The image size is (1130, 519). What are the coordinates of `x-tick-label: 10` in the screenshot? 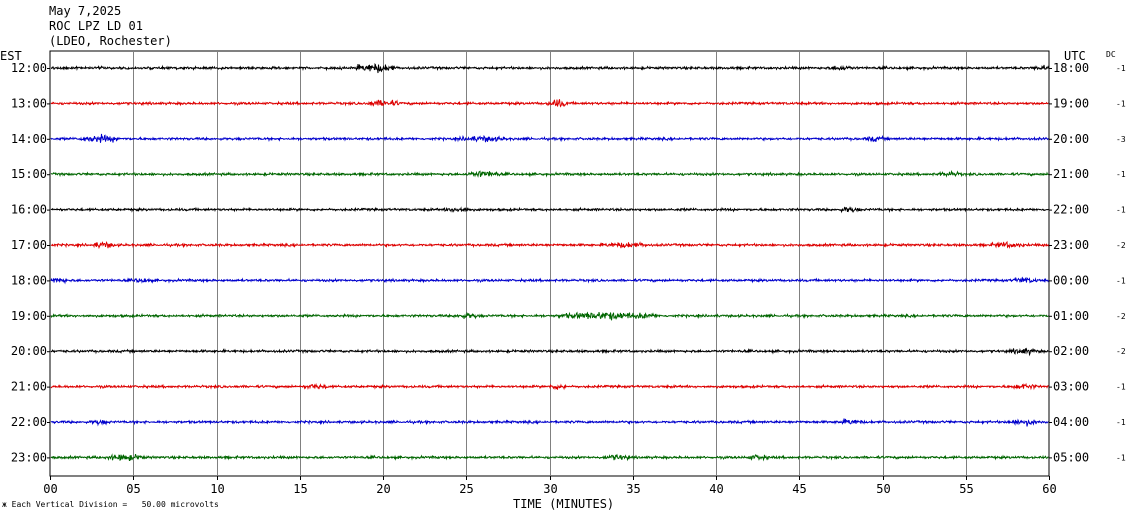 It's located at (217, 489).